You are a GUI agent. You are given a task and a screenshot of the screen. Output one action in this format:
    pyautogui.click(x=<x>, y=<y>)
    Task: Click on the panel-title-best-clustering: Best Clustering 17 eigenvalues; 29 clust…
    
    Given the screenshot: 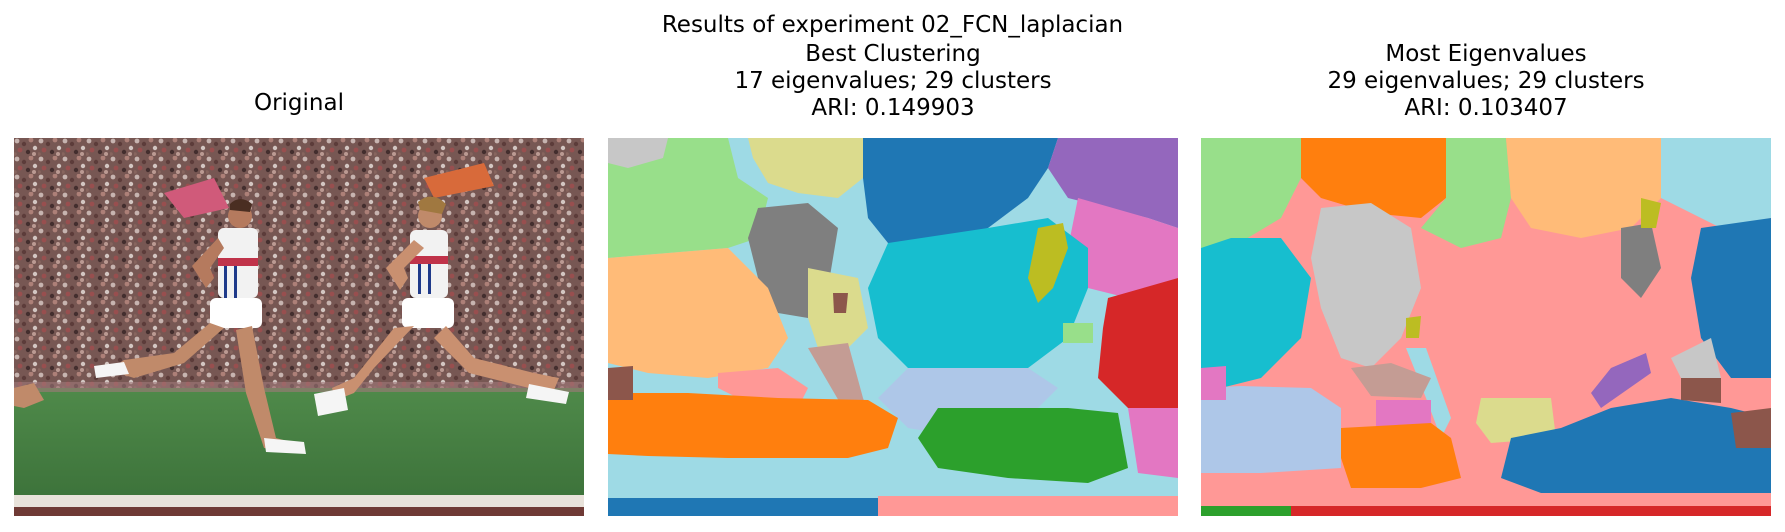 What is the action you would take?
    pyautogui.click(x=893, y=81)
    